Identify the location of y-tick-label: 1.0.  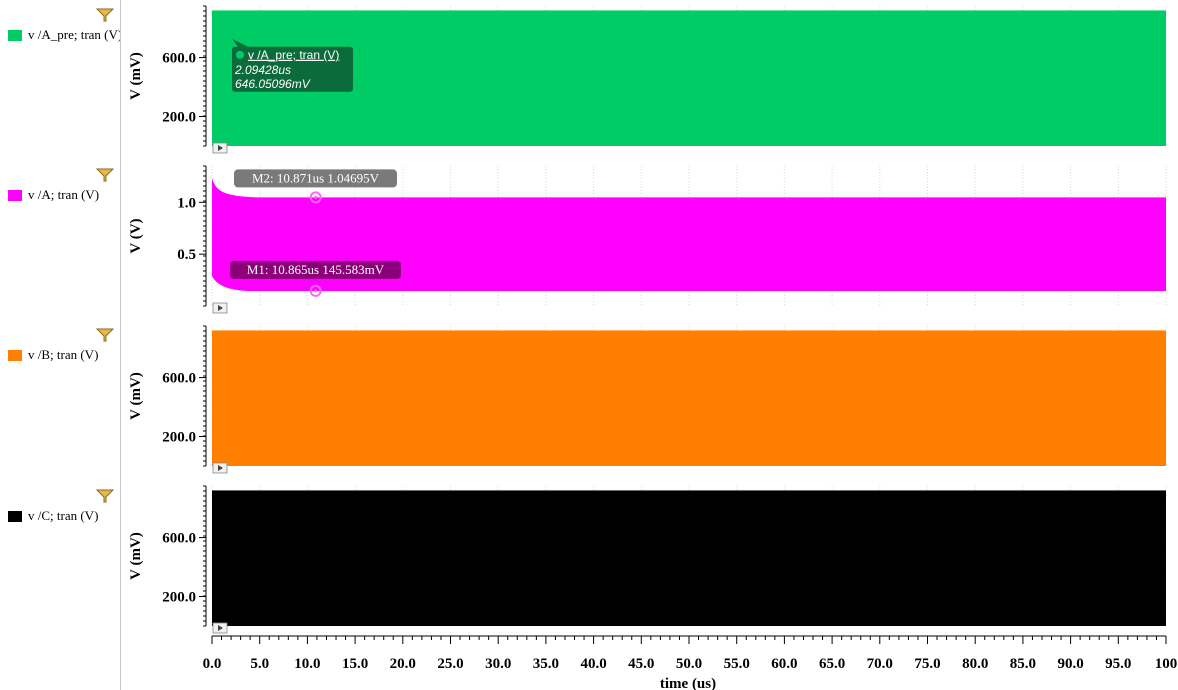
(186, 203).